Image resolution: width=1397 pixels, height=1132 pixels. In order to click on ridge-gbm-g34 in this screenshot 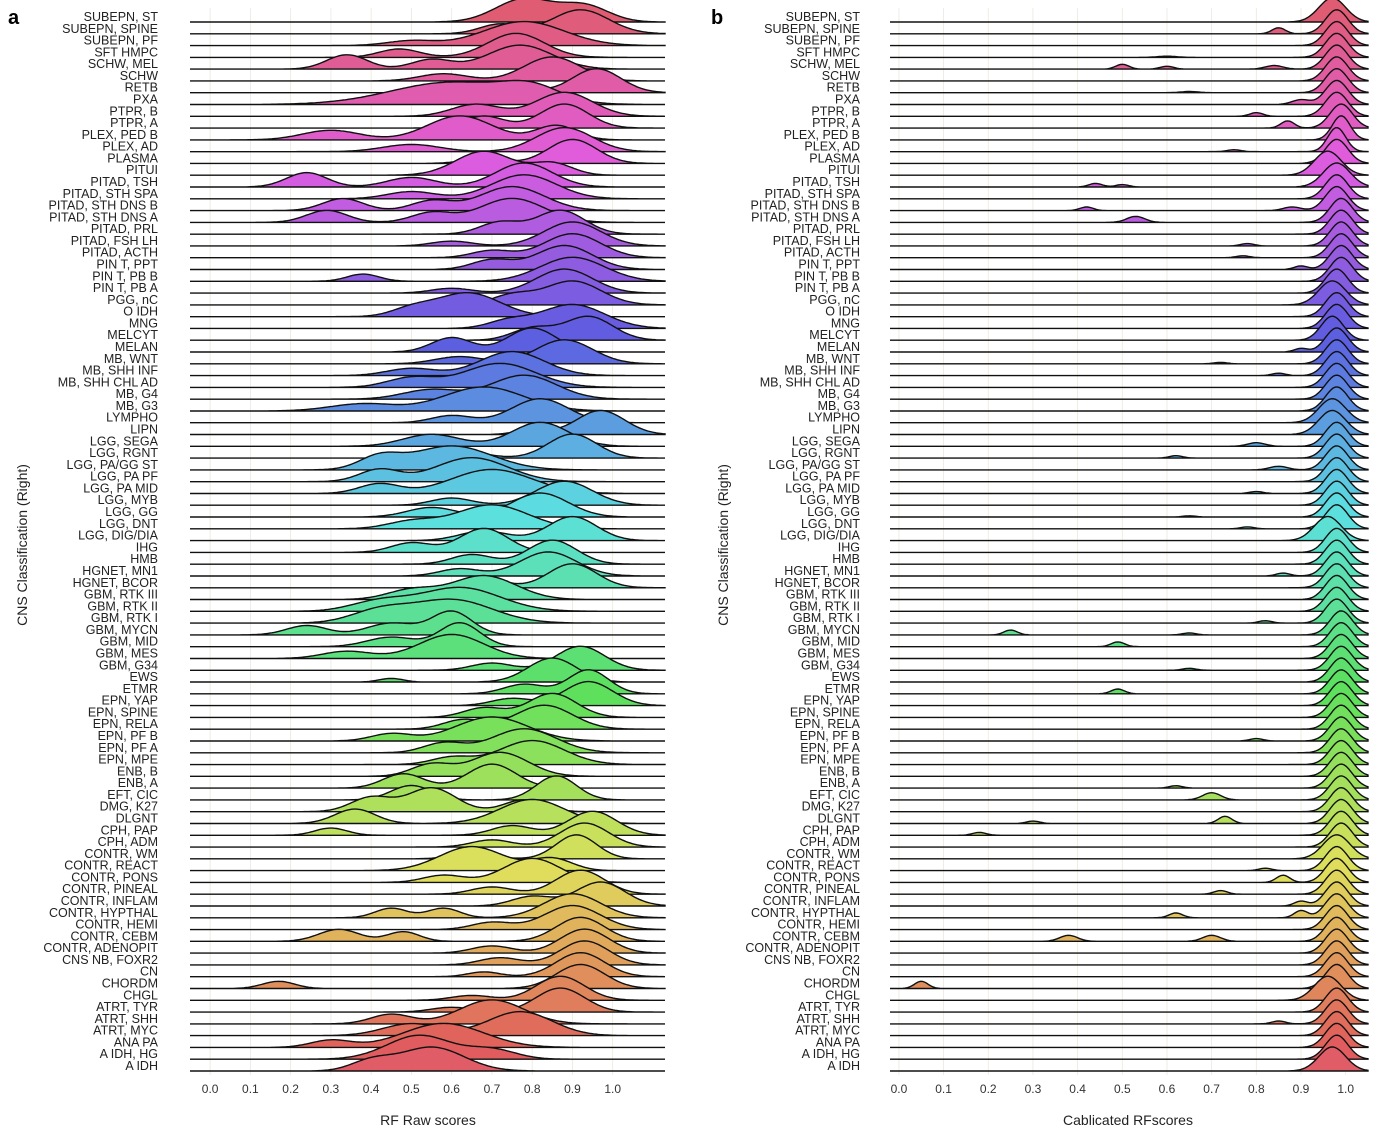, I will do `click(1129, 658)`.